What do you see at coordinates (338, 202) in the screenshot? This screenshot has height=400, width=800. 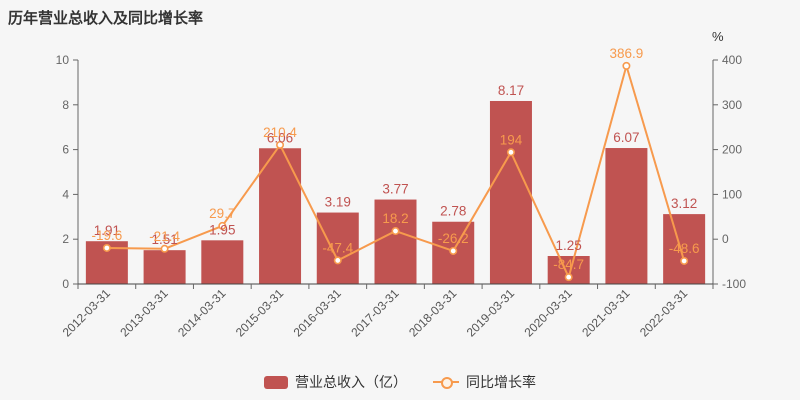 I see `bar-value-label: 3.19` at bounding box center [338, 202].